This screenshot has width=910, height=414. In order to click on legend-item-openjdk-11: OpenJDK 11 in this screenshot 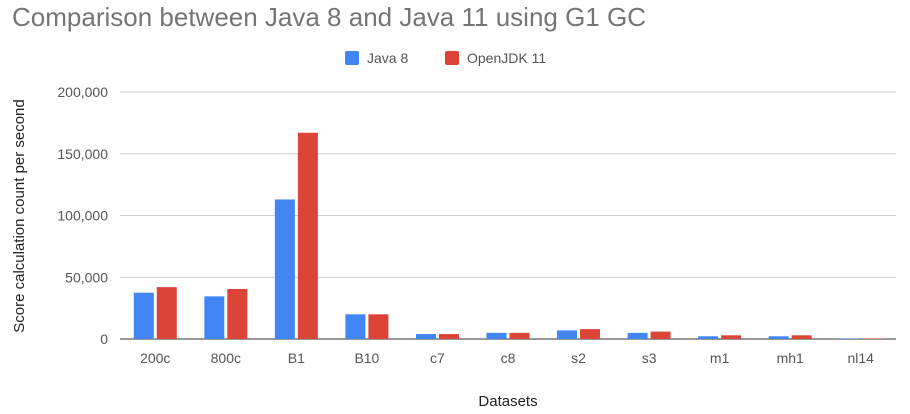, I will do `click(495, 58)`.